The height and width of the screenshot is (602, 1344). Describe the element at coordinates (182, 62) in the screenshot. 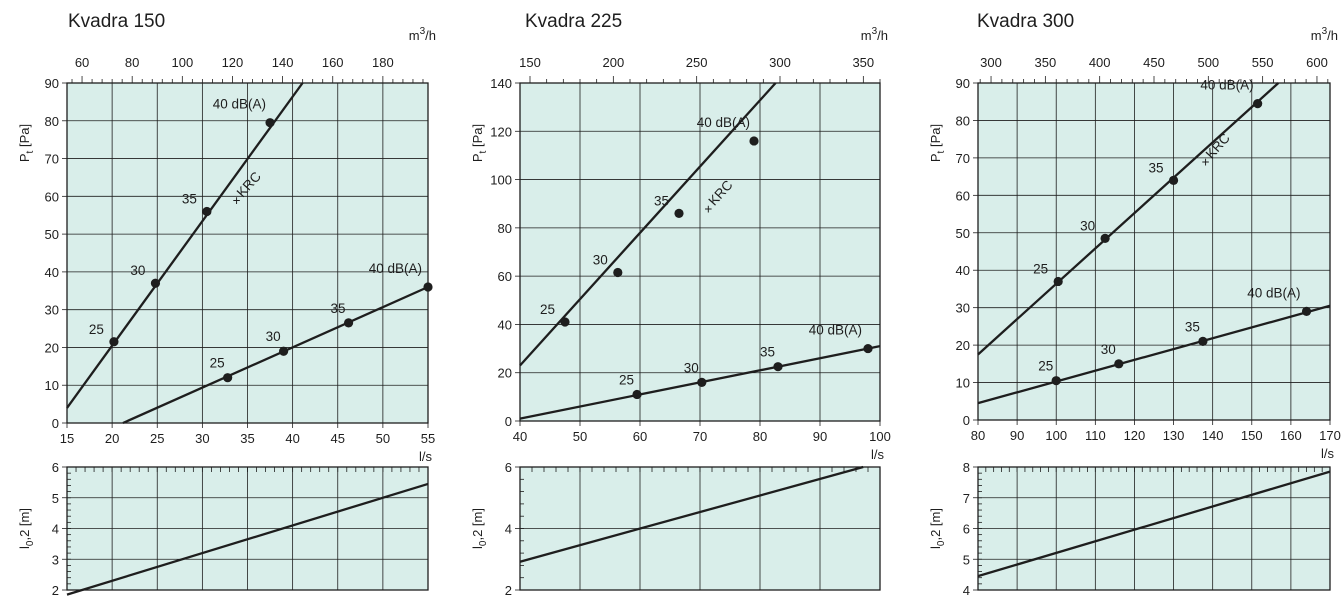

I see `top-tick-label: 100` at that location.